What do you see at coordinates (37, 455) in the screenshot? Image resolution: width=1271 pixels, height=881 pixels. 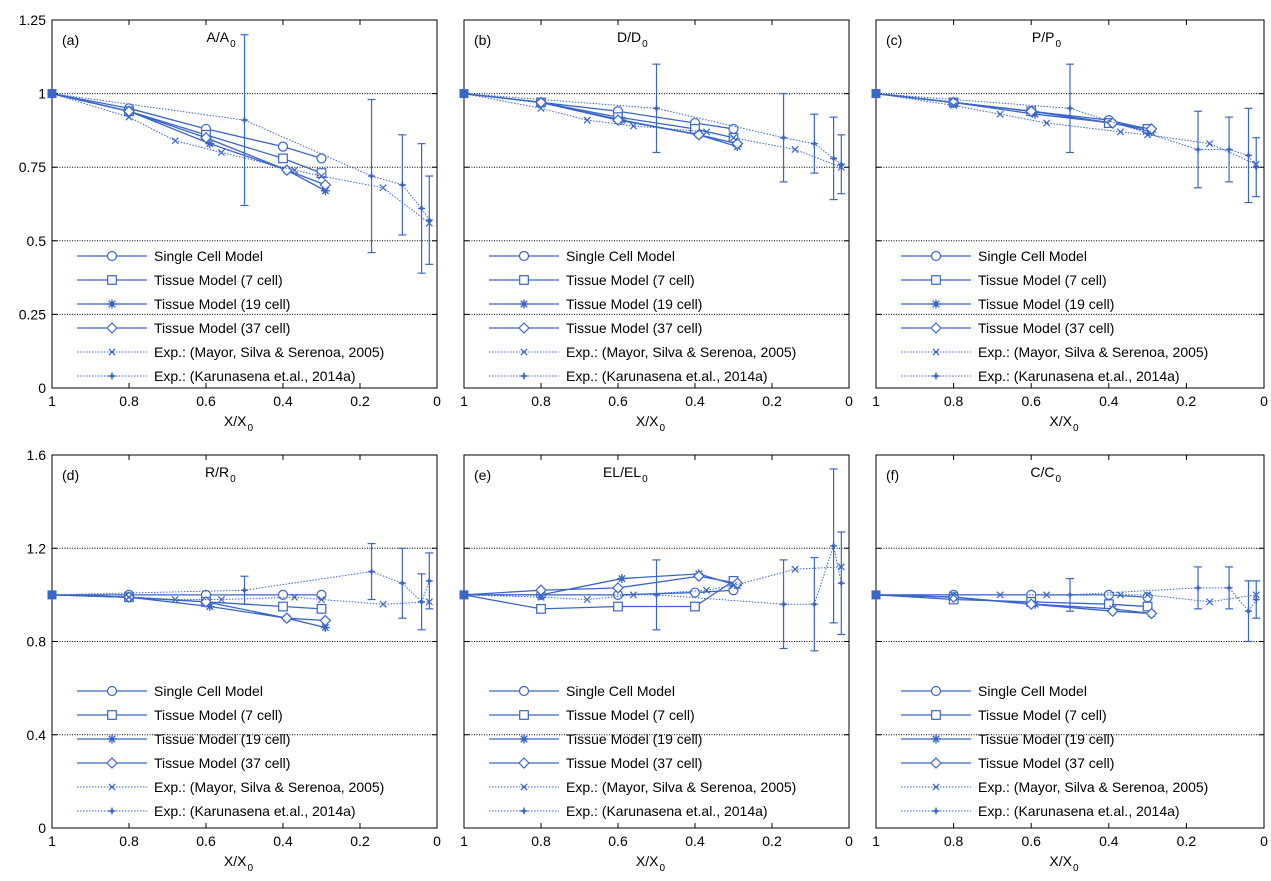 I see `y-tick-label: 1.6` at bounding box center [37, 455].